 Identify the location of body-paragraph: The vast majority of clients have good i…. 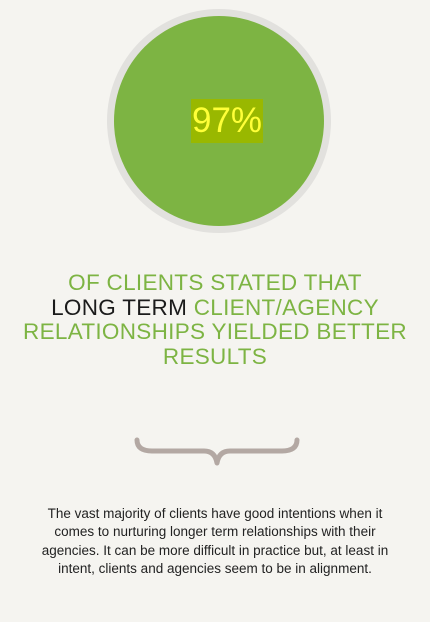
(215, 541).